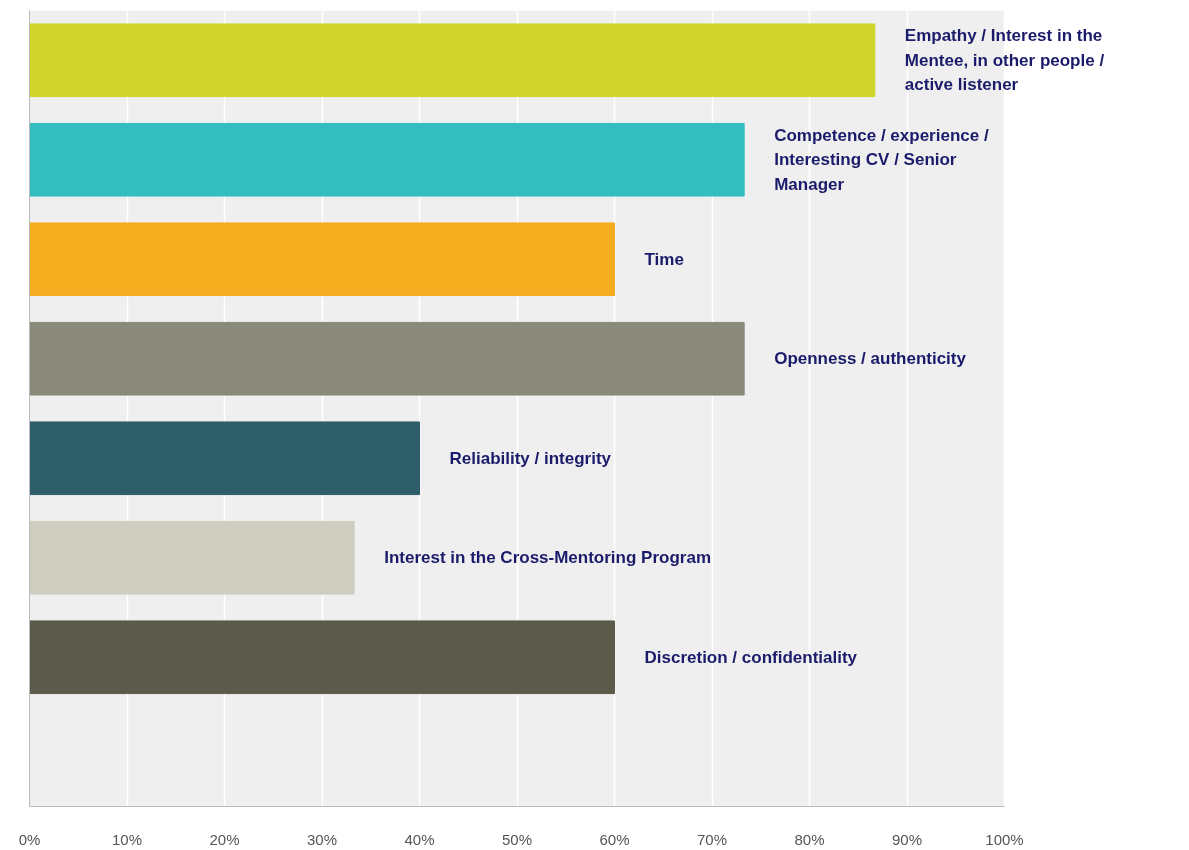 This screenshot has width=1189, height=850. Describe the element at coordinates (517, 839) in the screenshot. I see `x-tick-label: 50%` at that location.